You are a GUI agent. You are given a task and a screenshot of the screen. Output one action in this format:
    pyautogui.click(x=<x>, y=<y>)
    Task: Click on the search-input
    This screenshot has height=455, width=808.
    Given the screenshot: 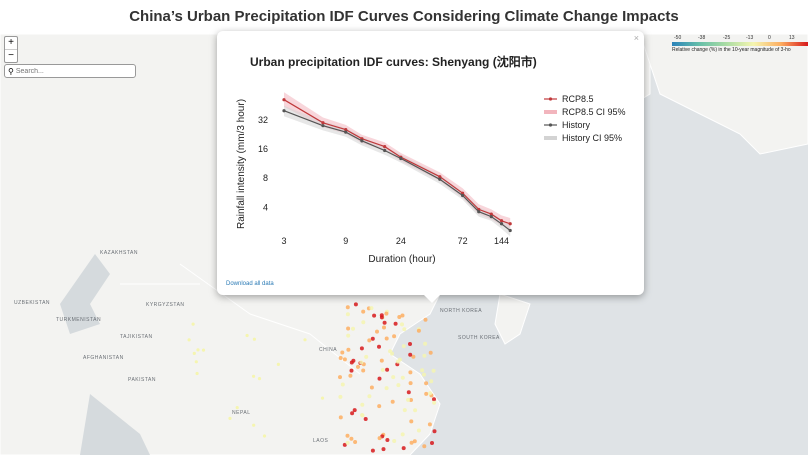 What is the action you would take?
    pyautogui.click(x=65, y=71)
    